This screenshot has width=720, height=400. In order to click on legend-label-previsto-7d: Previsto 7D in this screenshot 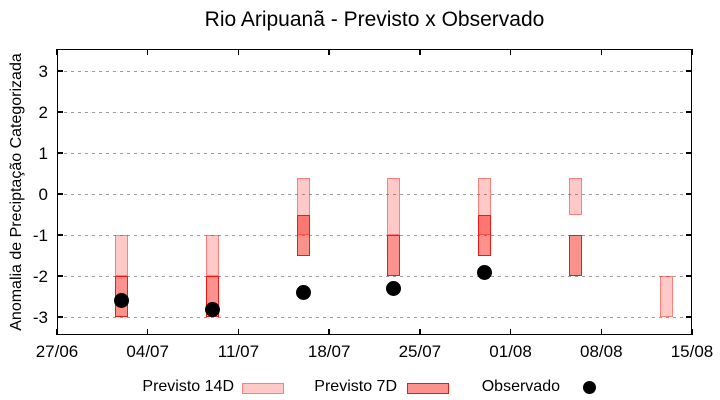, I will do `click(355, 386)`.